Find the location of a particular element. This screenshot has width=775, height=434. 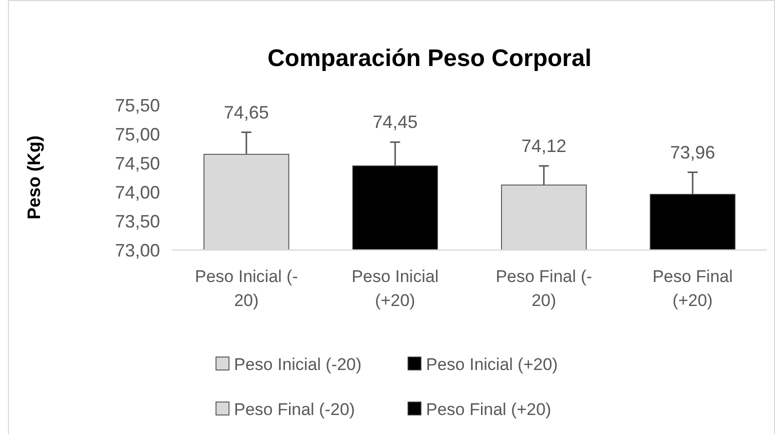

y-tick-label: 75,50 is located at coordinates (137, 105).